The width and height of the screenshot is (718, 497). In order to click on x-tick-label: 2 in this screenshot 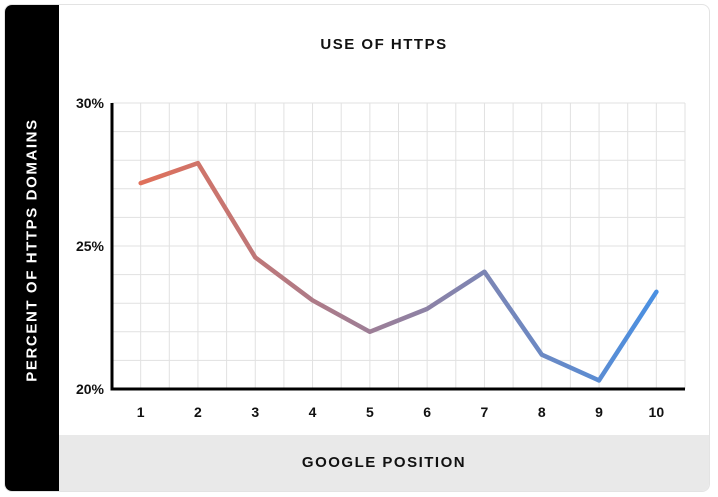, I will do `click(198, 412)`.